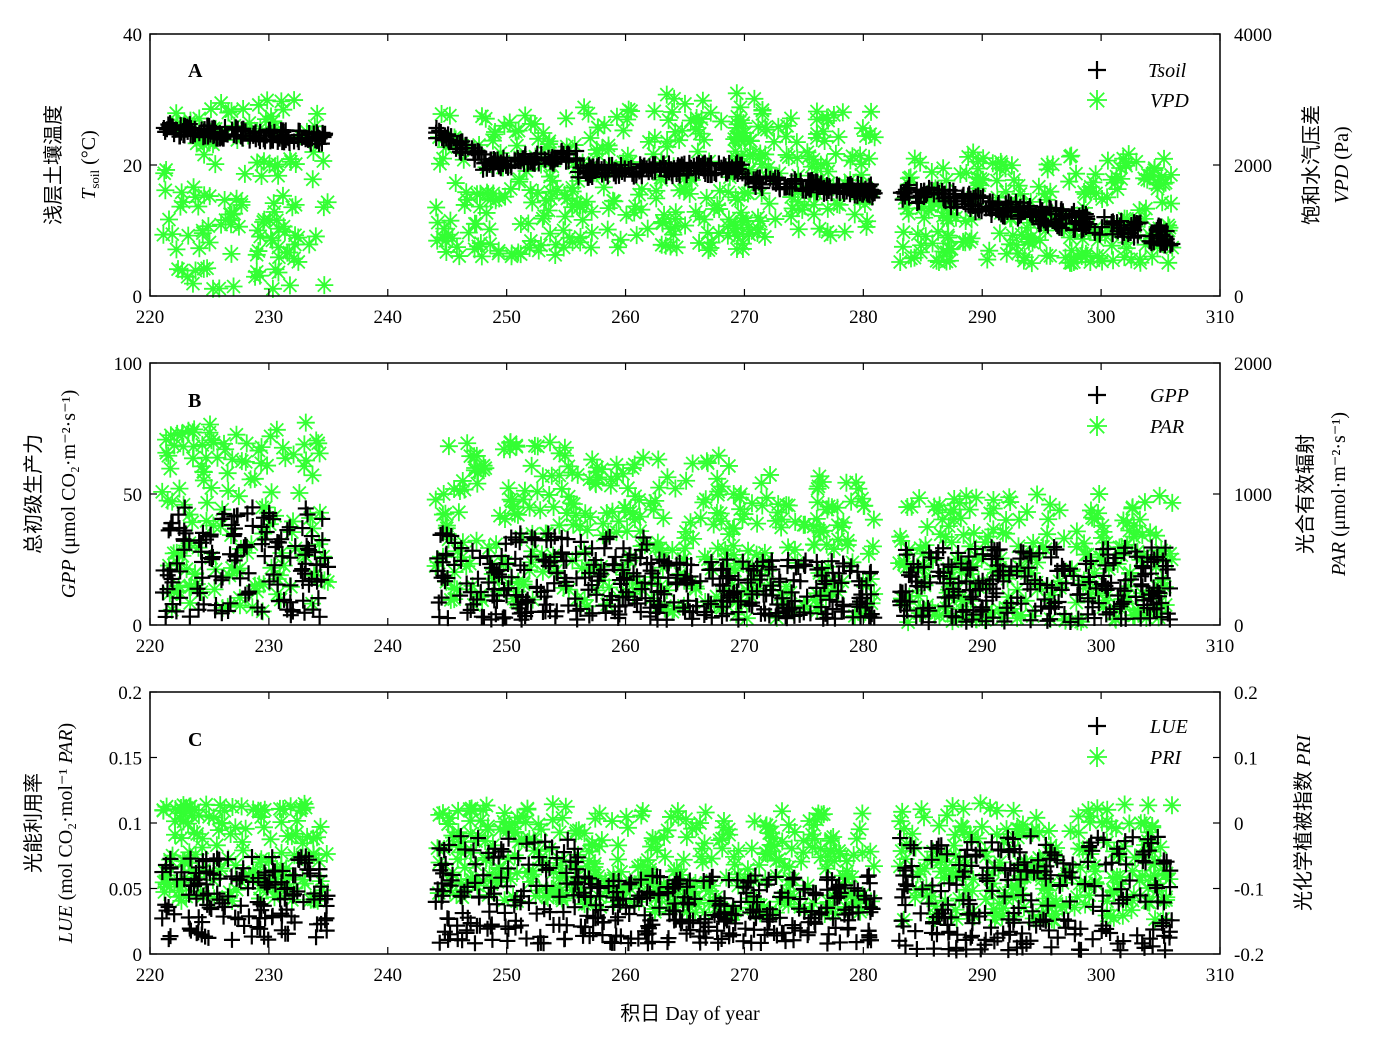 The height and width of the screenshot is (1051, 1387). I want to click on x-tick-label: 250, so click(506, 975).